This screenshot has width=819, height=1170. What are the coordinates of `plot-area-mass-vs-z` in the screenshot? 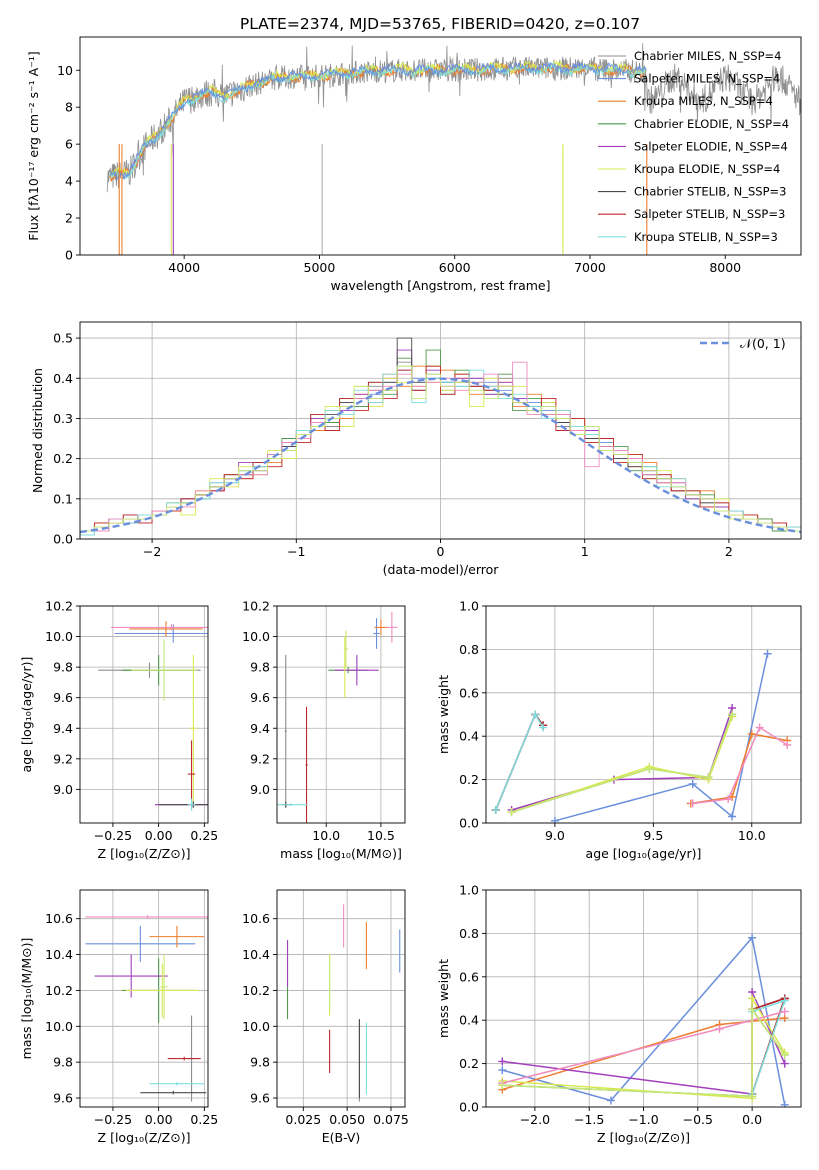 It's located at (146, 1008).